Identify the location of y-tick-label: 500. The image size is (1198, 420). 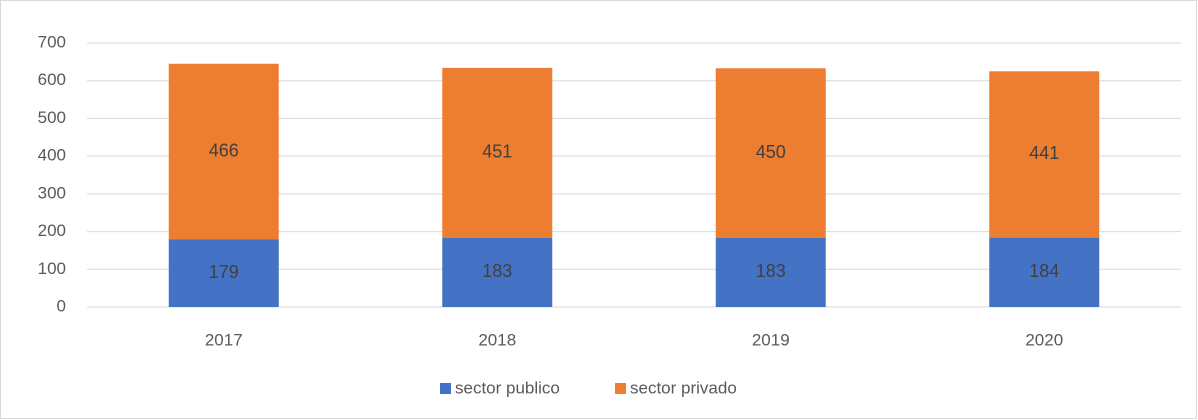
(52, 117).